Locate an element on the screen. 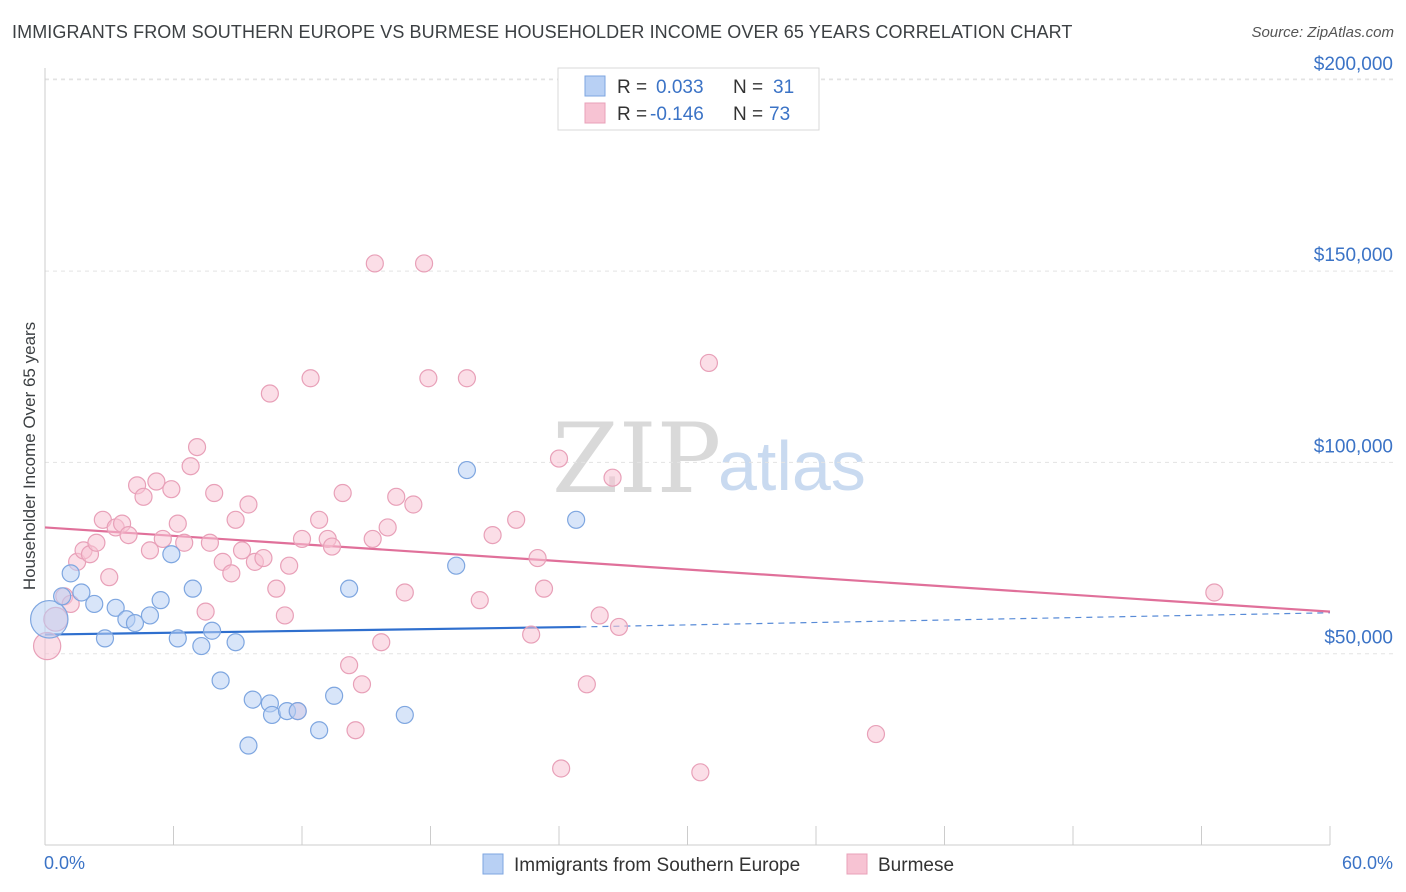 The image size is (1406, 892). y-tick-label: $200,000 is located at coordinates (1353, 64).